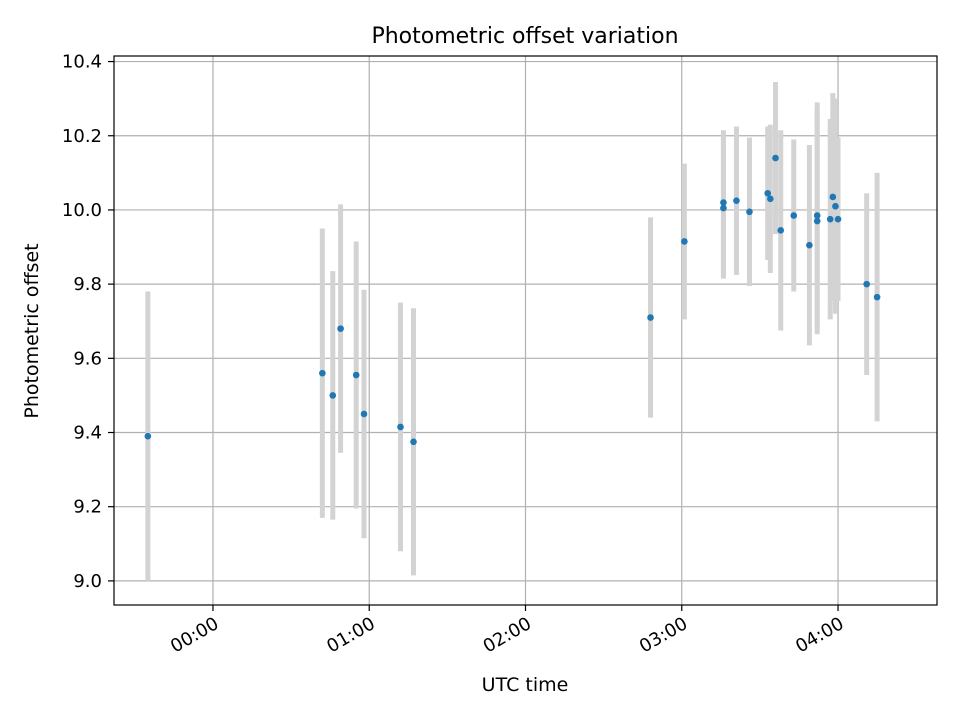  I want to click on y-tick-label: 9.8, so click(87, 284).